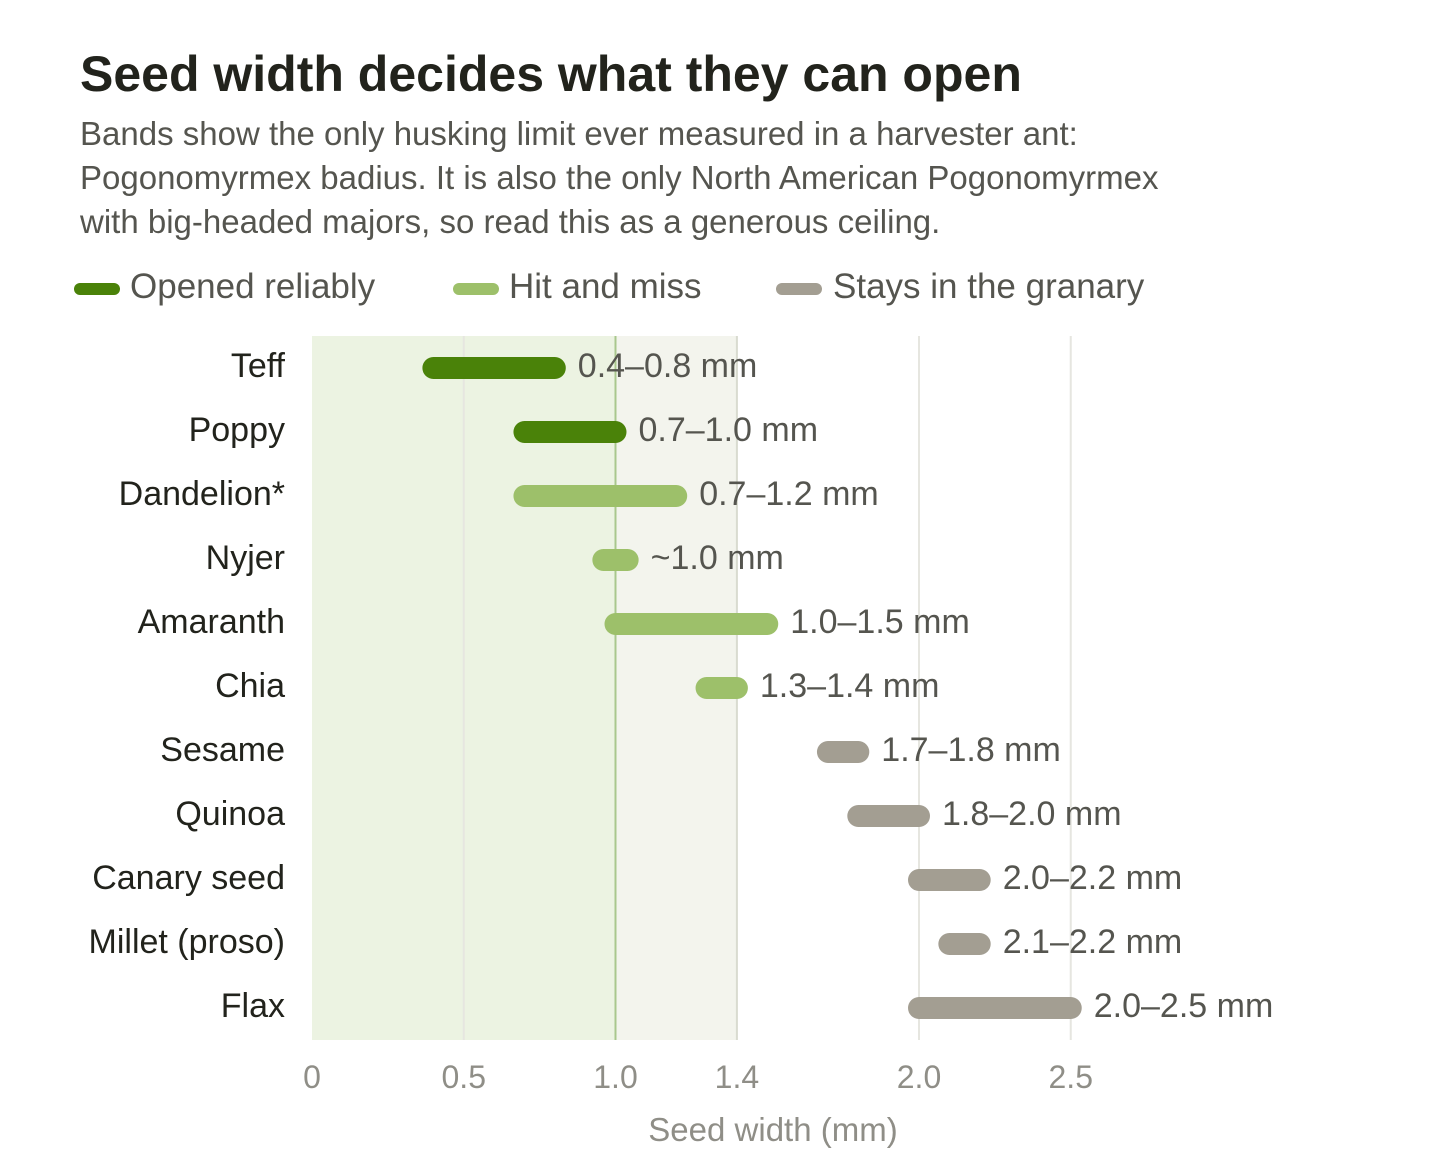  Describe the element at coordinates (615, 1077) in the screenshot. I see `x-tick-label-1.0: 1.0` at that location.